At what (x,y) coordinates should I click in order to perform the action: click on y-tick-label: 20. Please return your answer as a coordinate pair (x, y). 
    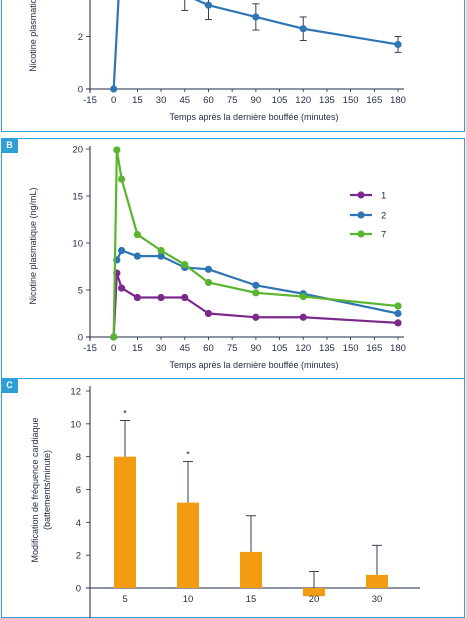
    Looking at the image, I should click on (77, 150).